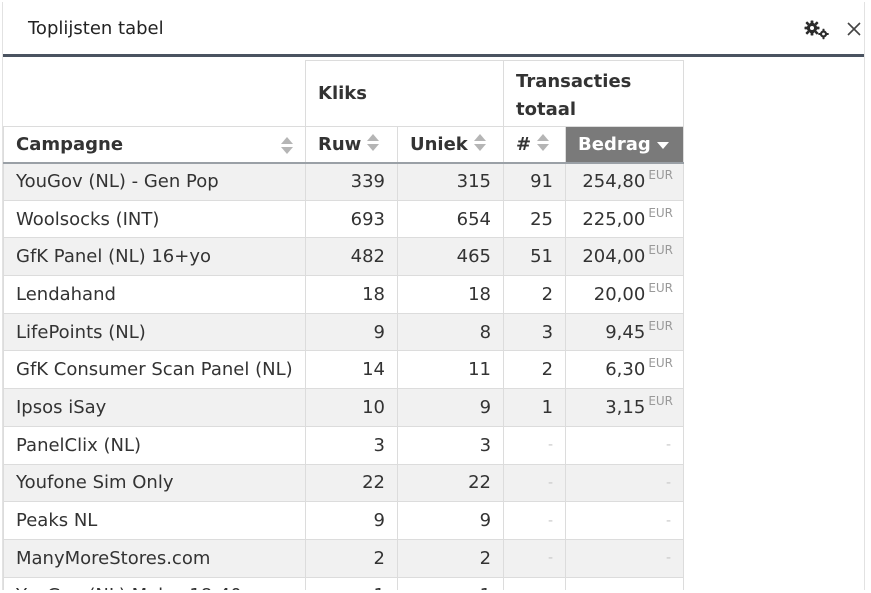 The height and width of the screenshot is (593, 871). I want to click on cell-uniek: 11, so click(450, 370).